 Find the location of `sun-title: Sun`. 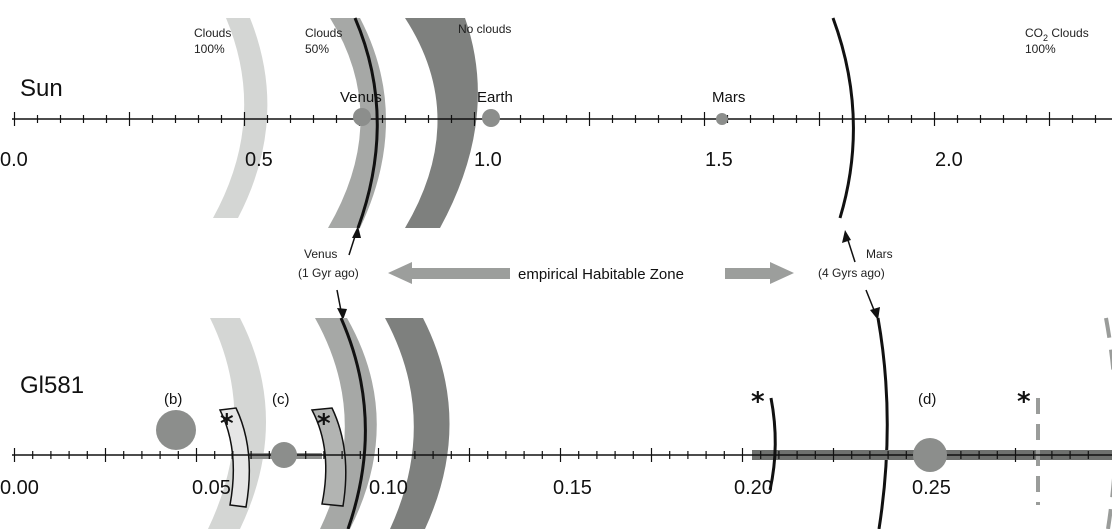

sun-title: Sun is located at coordinates (41, 88).